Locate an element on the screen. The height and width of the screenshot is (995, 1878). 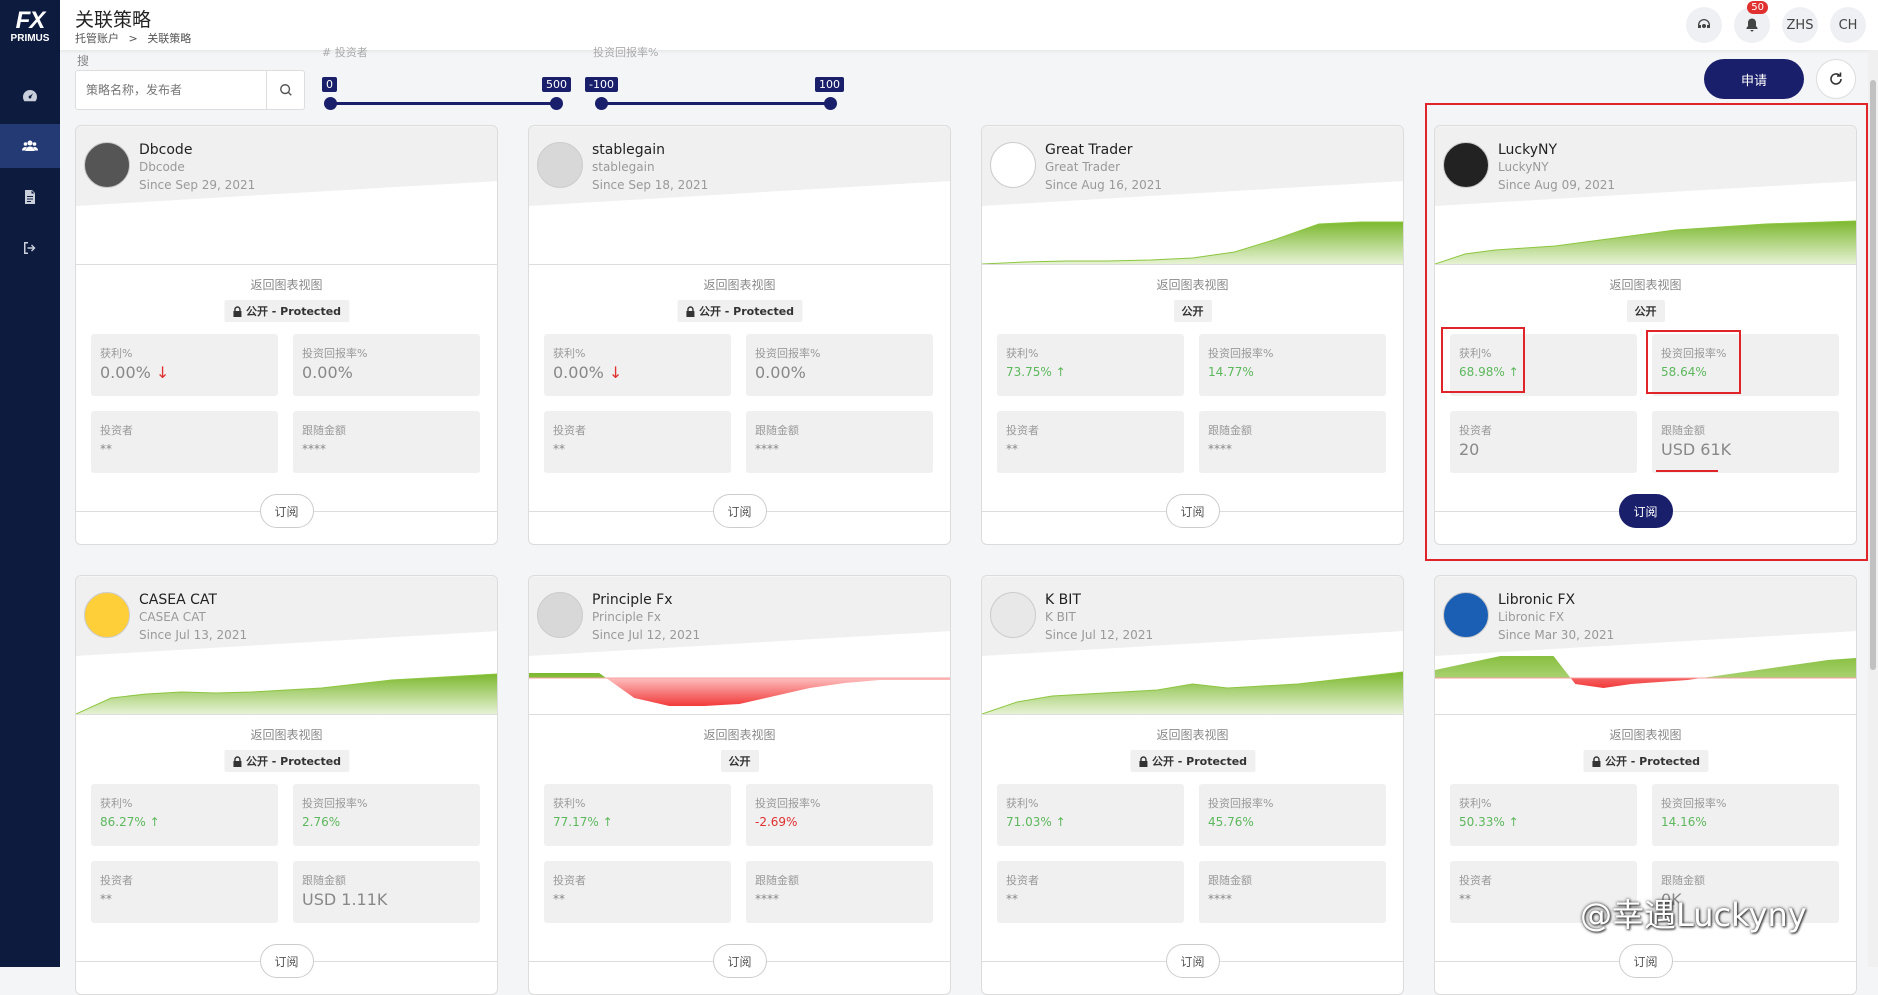
page-scrollbar is located at coordinates (1873, 508).